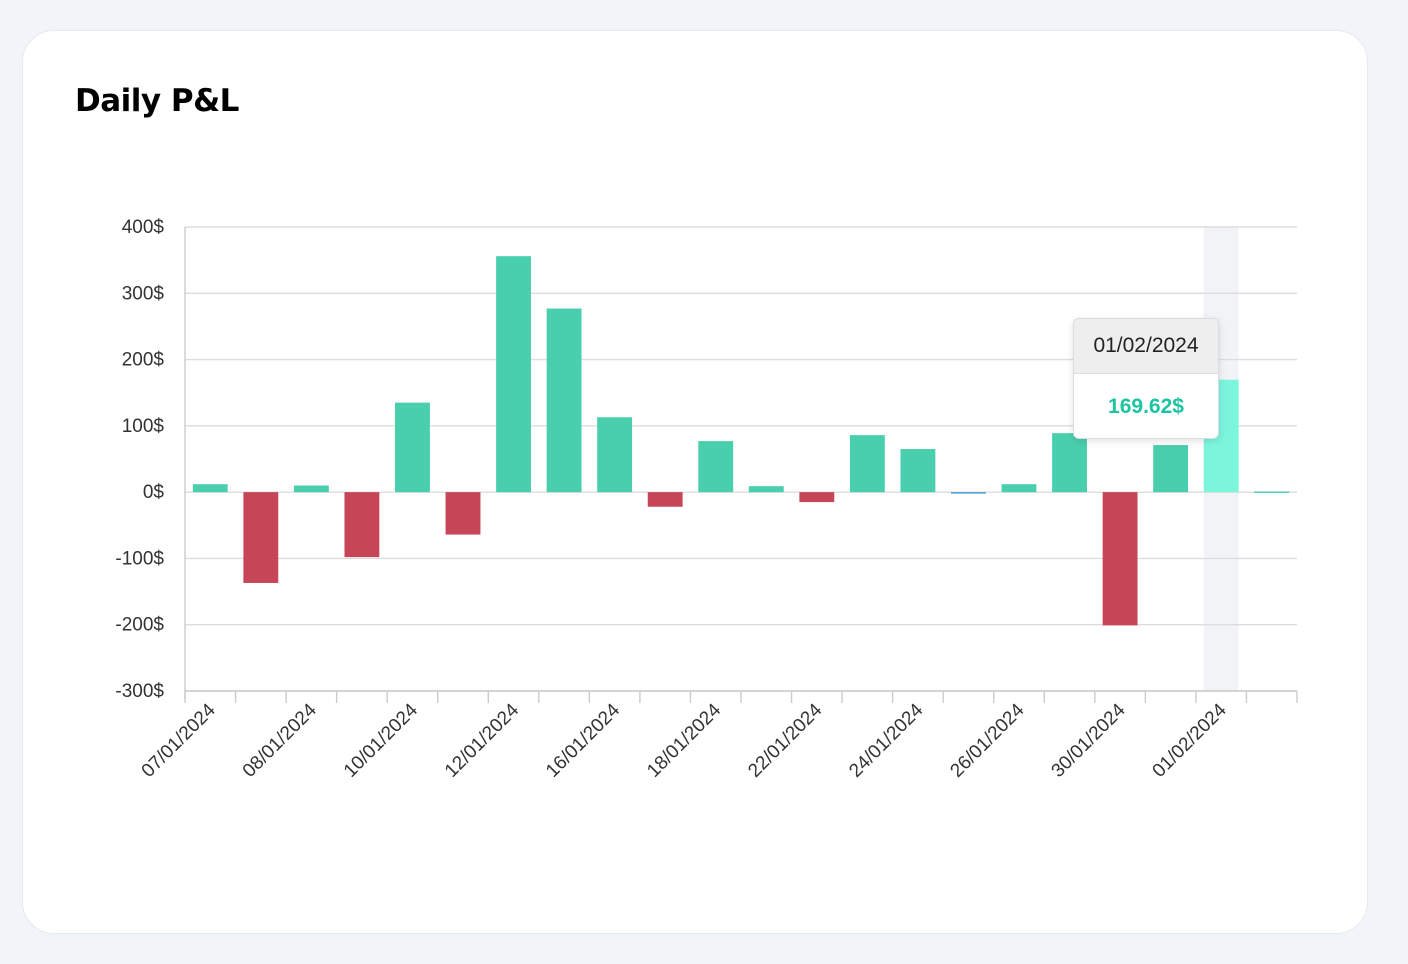 The image size is (1408, 964). What do you see at coordinates (1146, 406) in the screenshot?
I see `tooltip-value: 169.62$` at bounding box center [1146, 406].